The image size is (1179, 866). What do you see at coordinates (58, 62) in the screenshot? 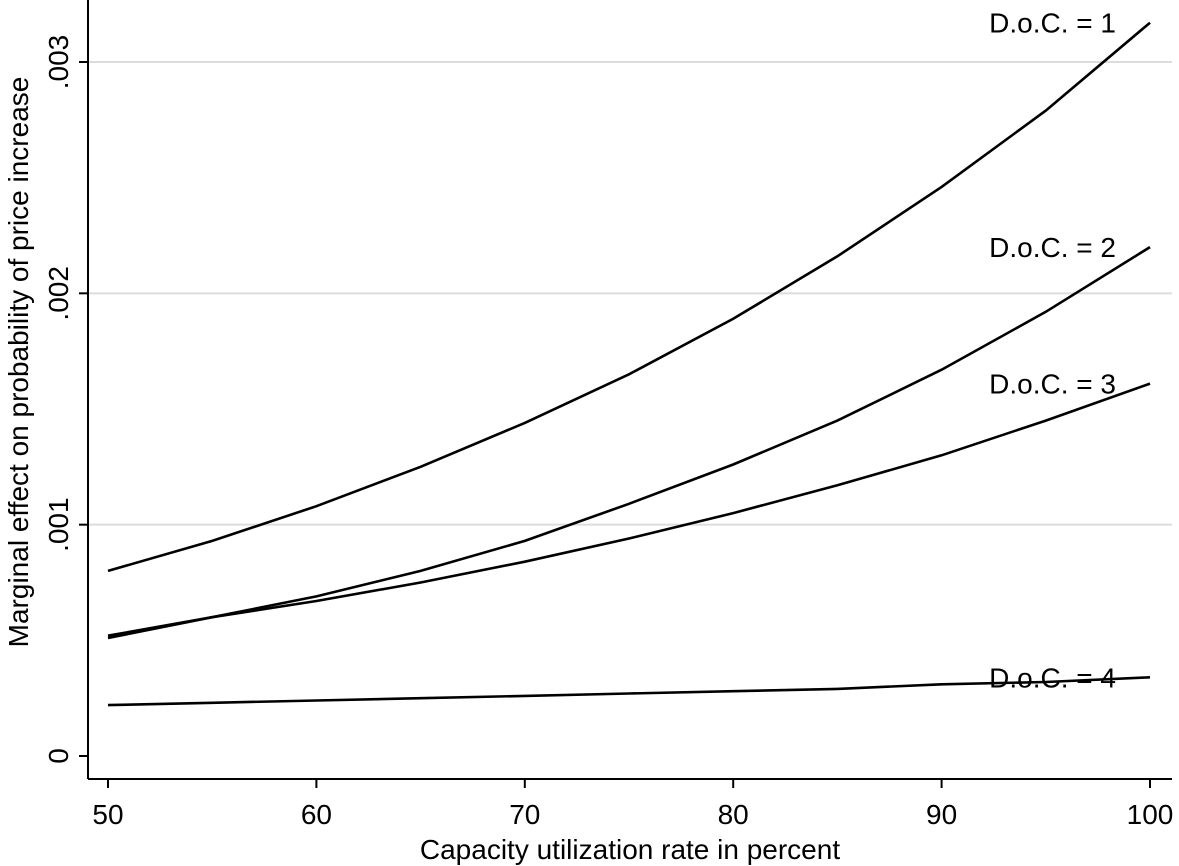
I see `y-tick-label: .003` at bounding box center [58, 62].